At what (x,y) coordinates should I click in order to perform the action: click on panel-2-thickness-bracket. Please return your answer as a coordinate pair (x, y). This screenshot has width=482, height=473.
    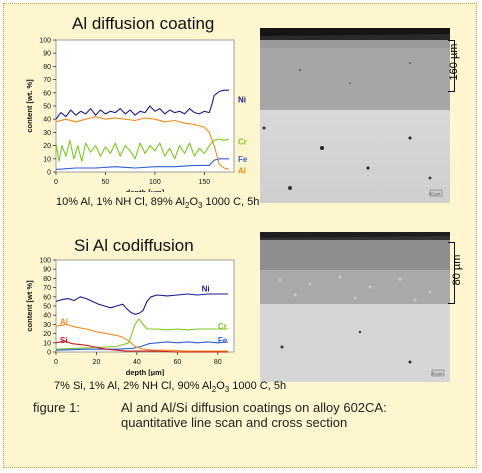
    Looking at the image, I should click on (451, 273).